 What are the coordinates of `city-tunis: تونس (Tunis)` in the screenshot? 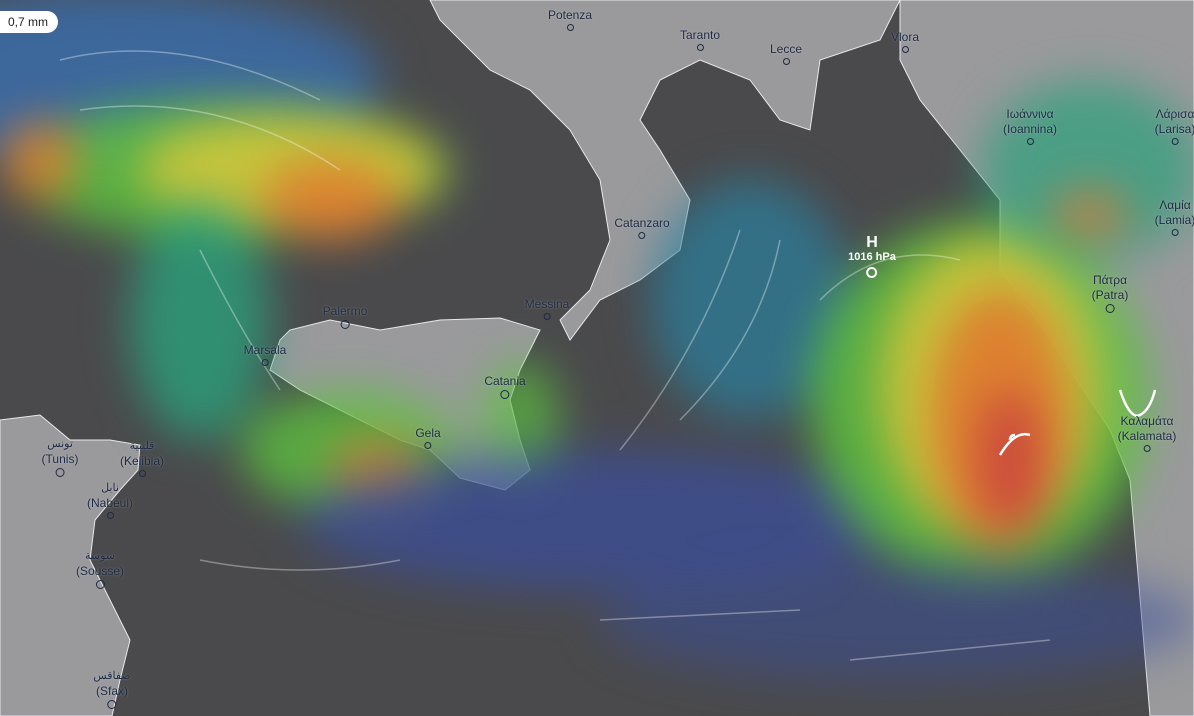 It's located at (60, 456).